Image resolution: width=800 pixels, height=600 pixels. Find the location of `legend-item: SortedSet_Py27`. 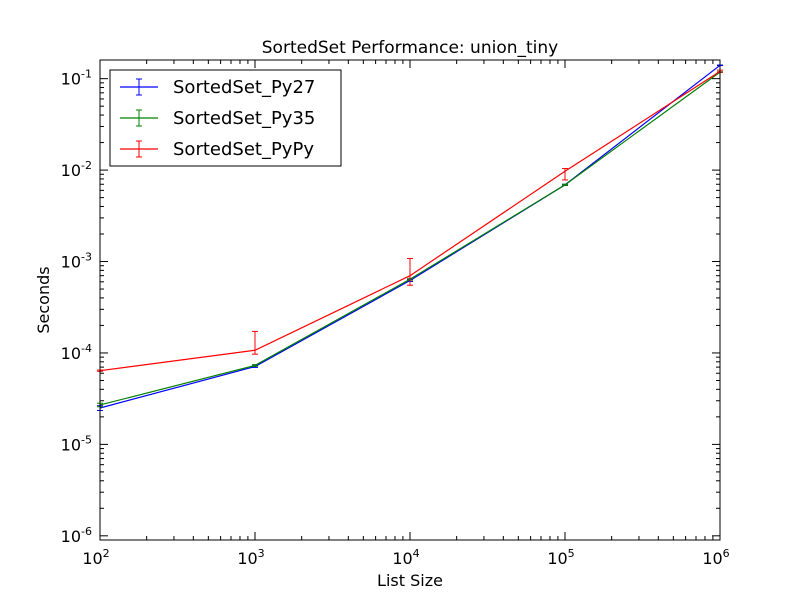

legend-item: SortedSet_Py27 is located at coordinates (217, 87).